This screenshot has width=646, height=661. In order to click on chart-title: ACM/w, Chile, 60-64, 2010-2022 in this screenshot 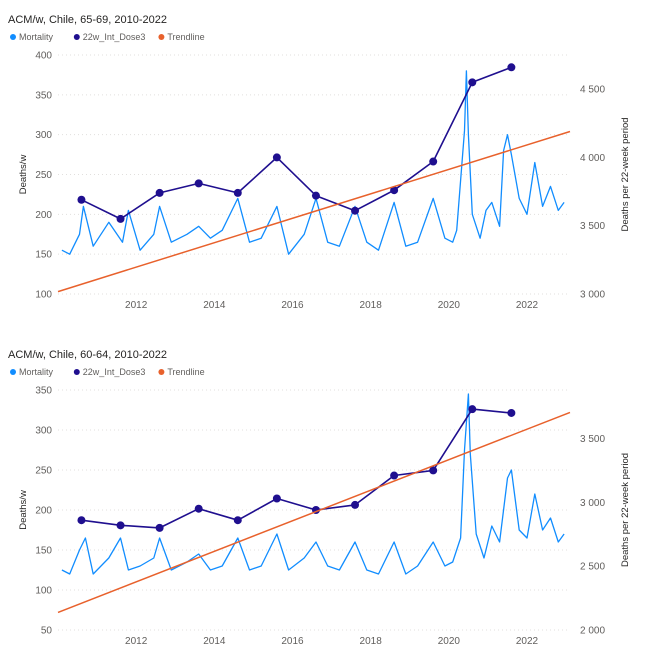, I will do `click(87, 355)`.